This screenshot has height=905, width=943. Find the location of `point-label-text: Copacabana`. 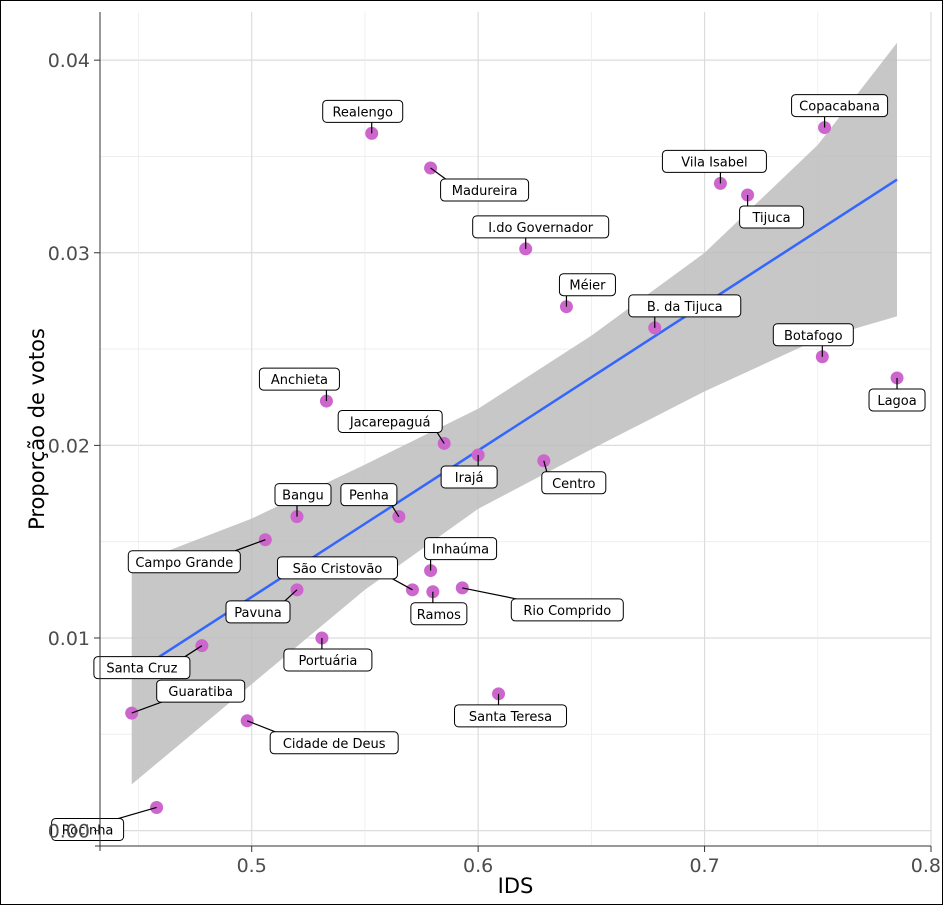

point-label-text: Copacabana is located at coordinates (839, 107).